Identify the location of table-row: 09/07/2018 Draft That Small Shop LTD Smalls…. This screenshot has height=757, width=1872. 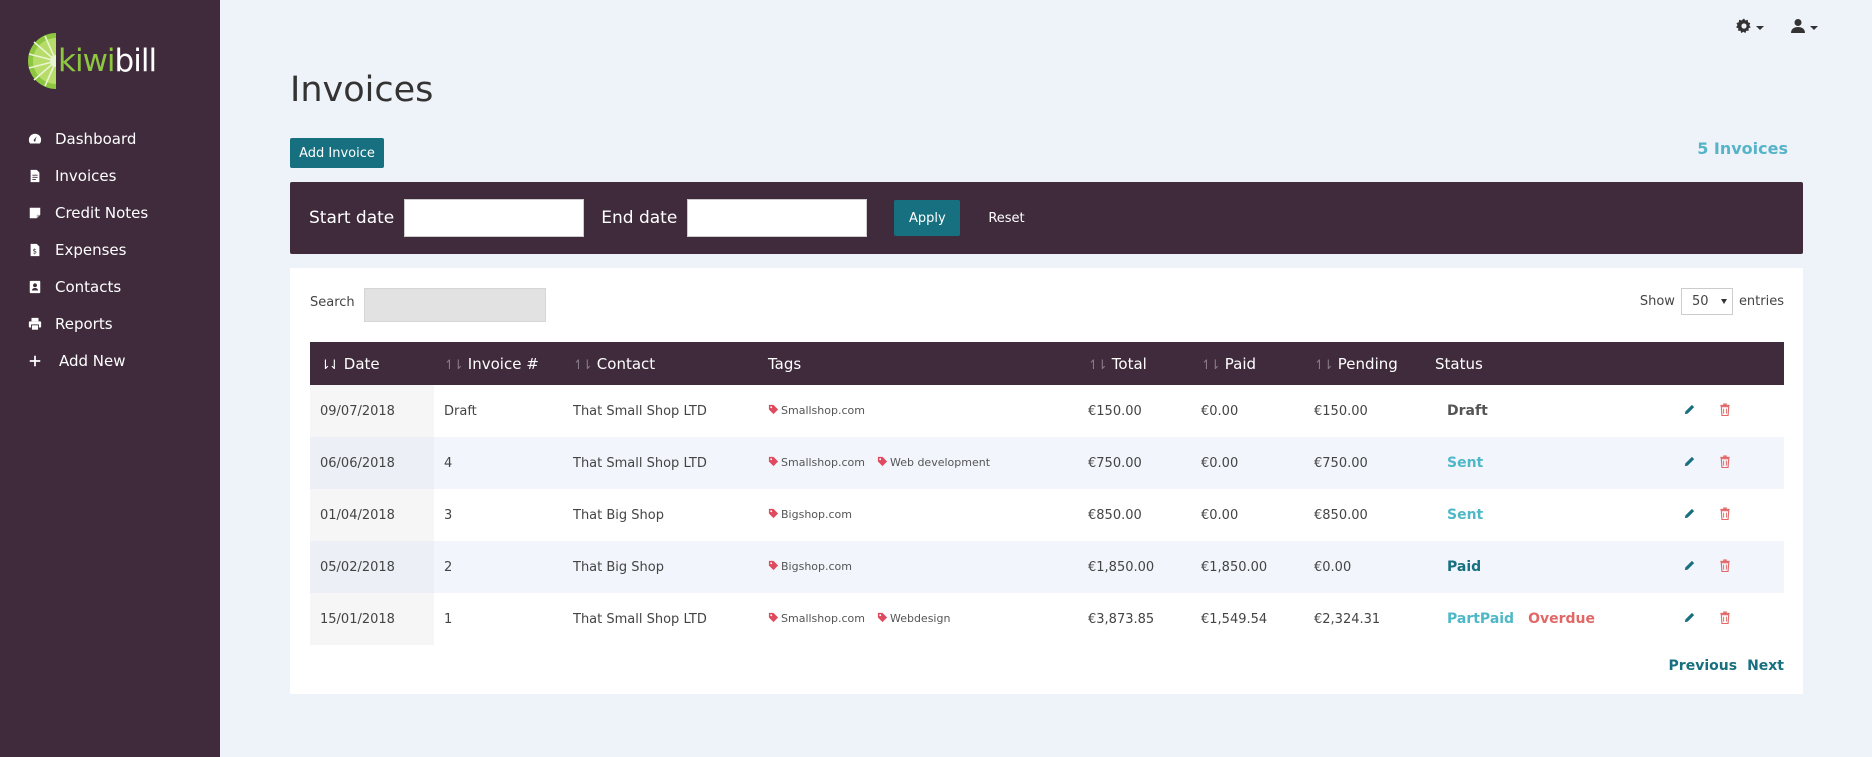
(1047, 411).